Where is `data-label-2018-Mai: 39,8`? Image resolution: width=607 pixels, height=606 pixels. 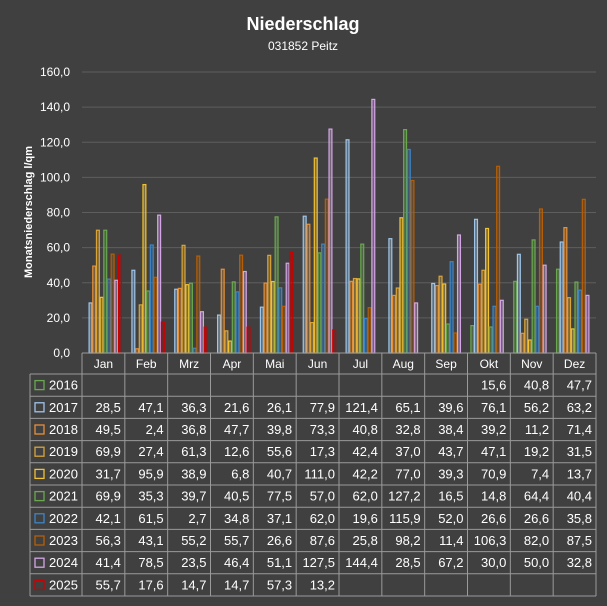 data-label-2018-Mai: 39,8 is located at coordinates (279, 429).